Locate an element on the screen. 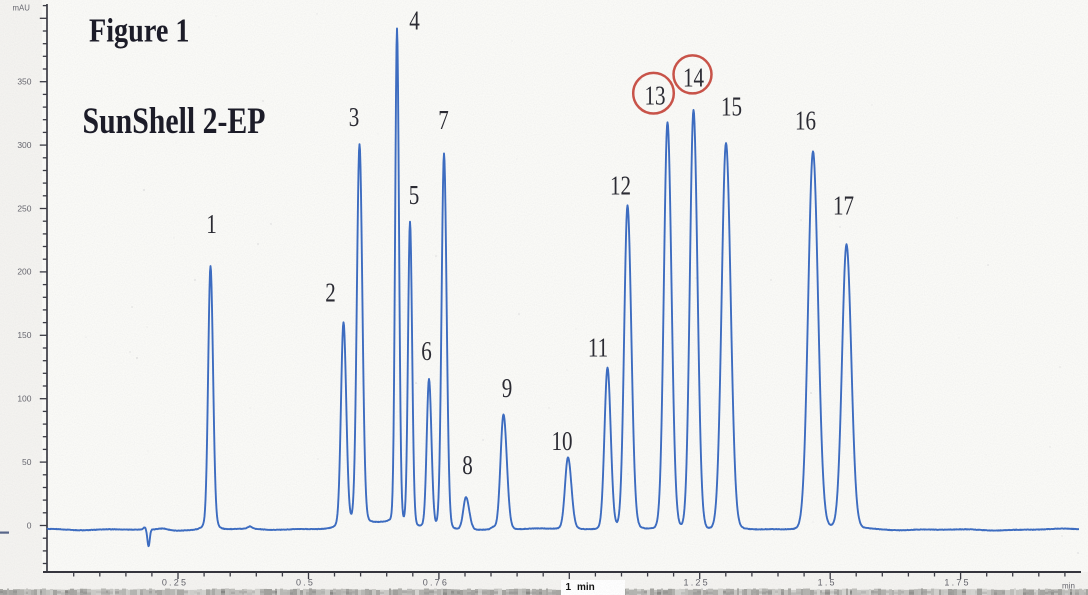  svg-text: Figure 1 is located at coordinates (139, 31).